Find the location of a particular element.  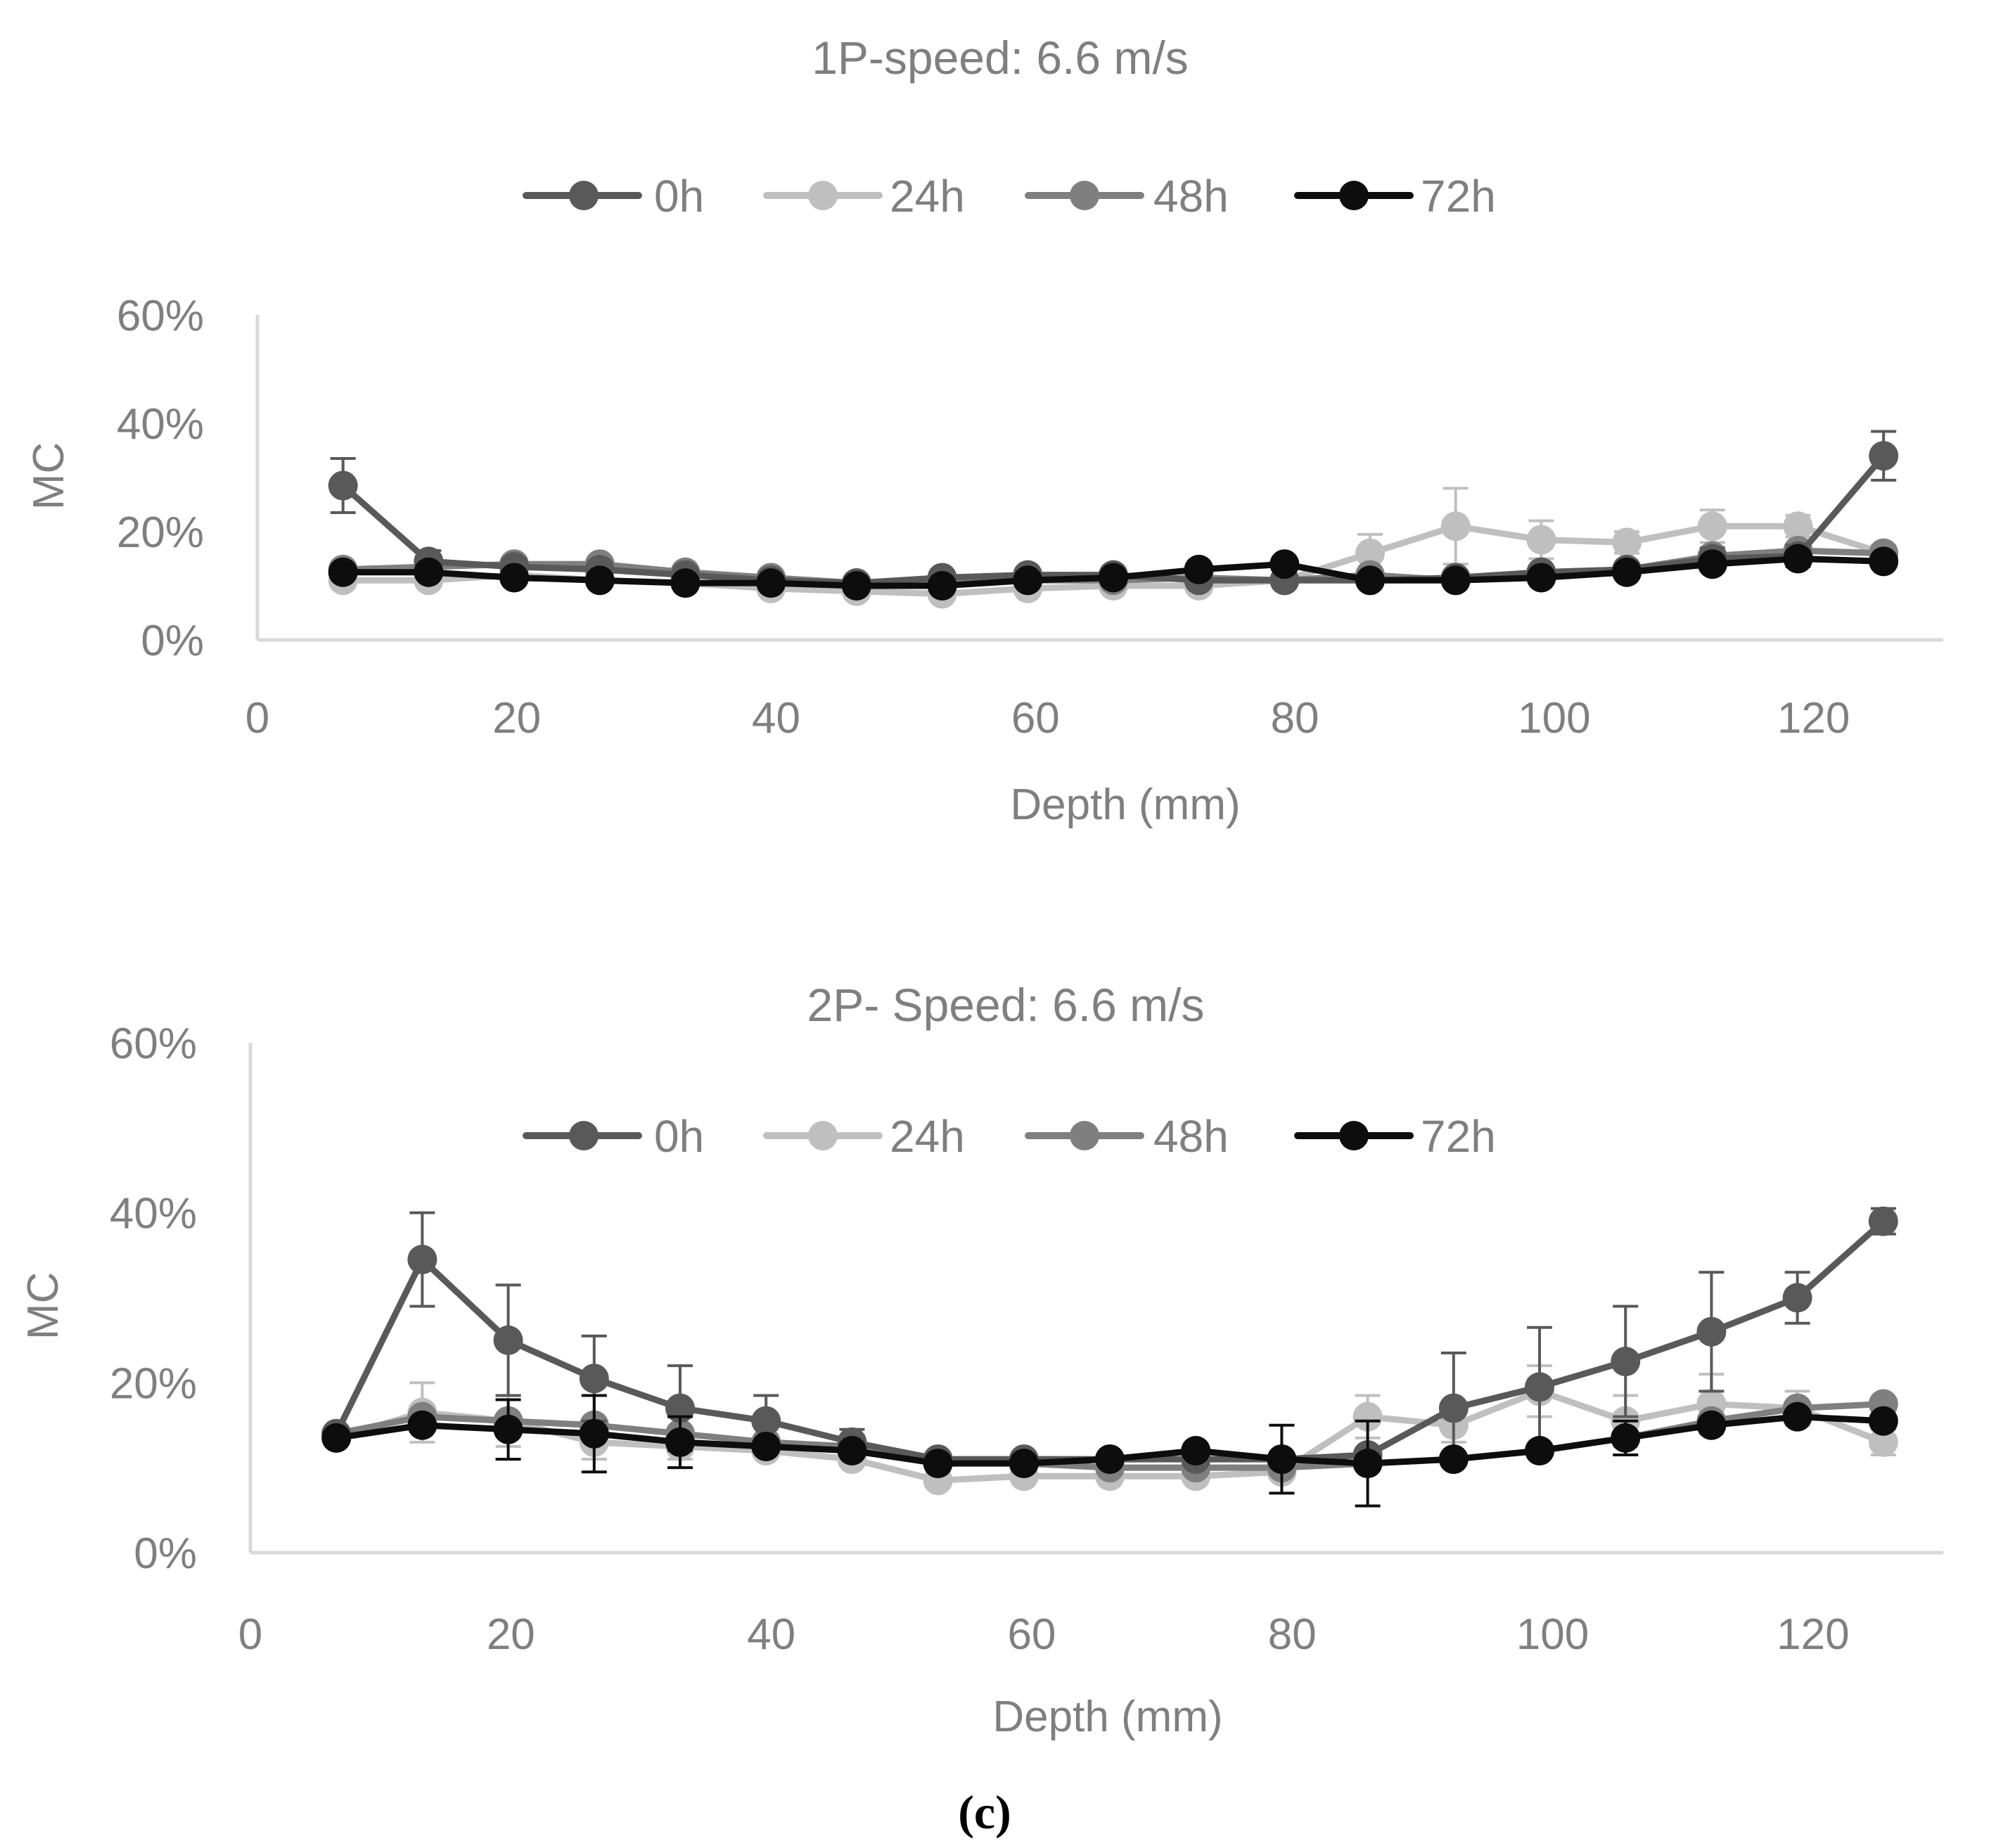

y-tick-label: 0% is located at coordinates (172, 641).